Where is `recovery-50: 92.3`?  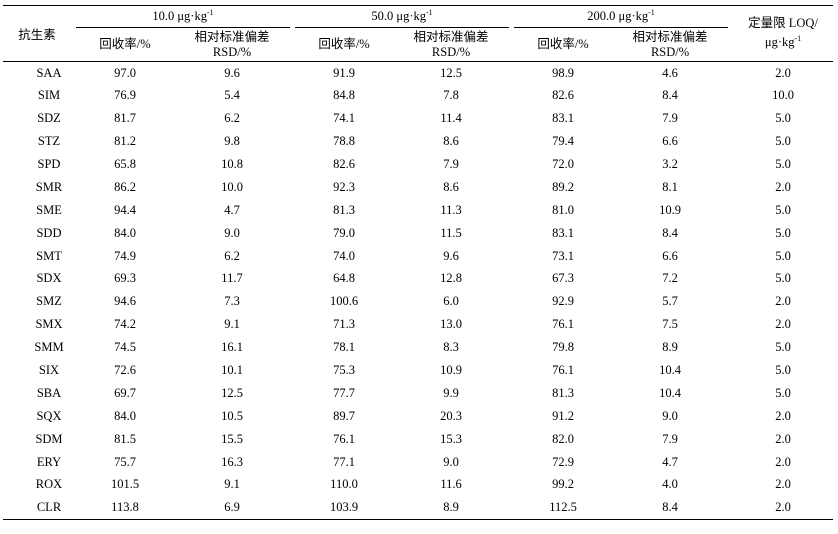 recovery-50: 92.3 is located at coordinates (344, 186).